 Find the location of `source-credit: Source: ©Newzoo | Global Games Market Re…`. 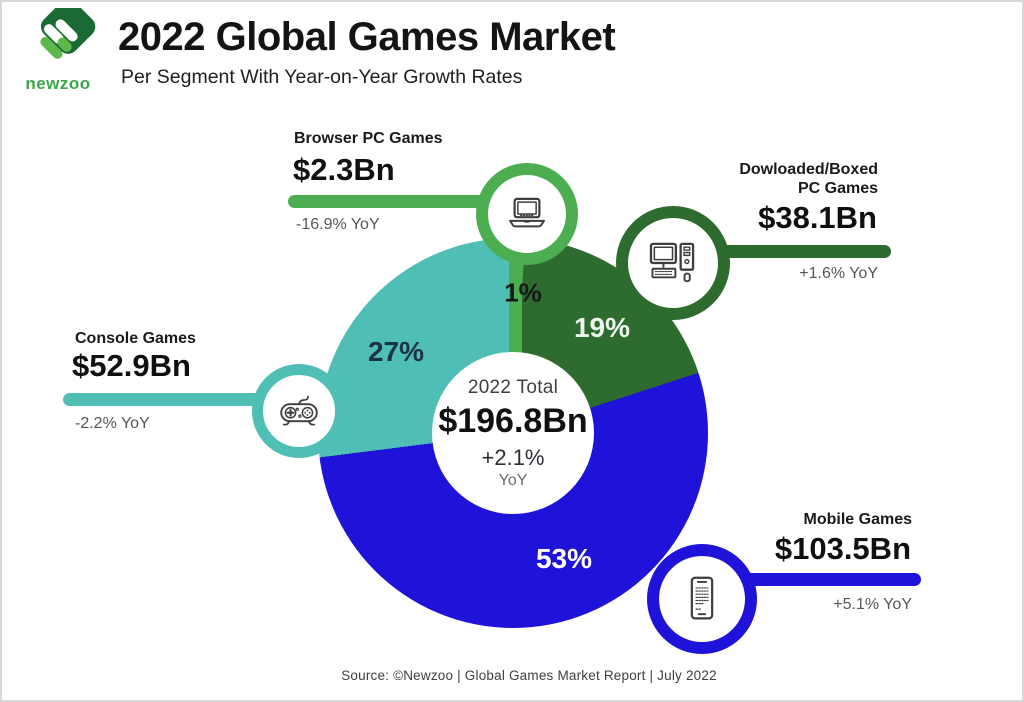

source-credit: Source: ©Newzoo | Global Games Market Re… is located at coordinates (529, 675).